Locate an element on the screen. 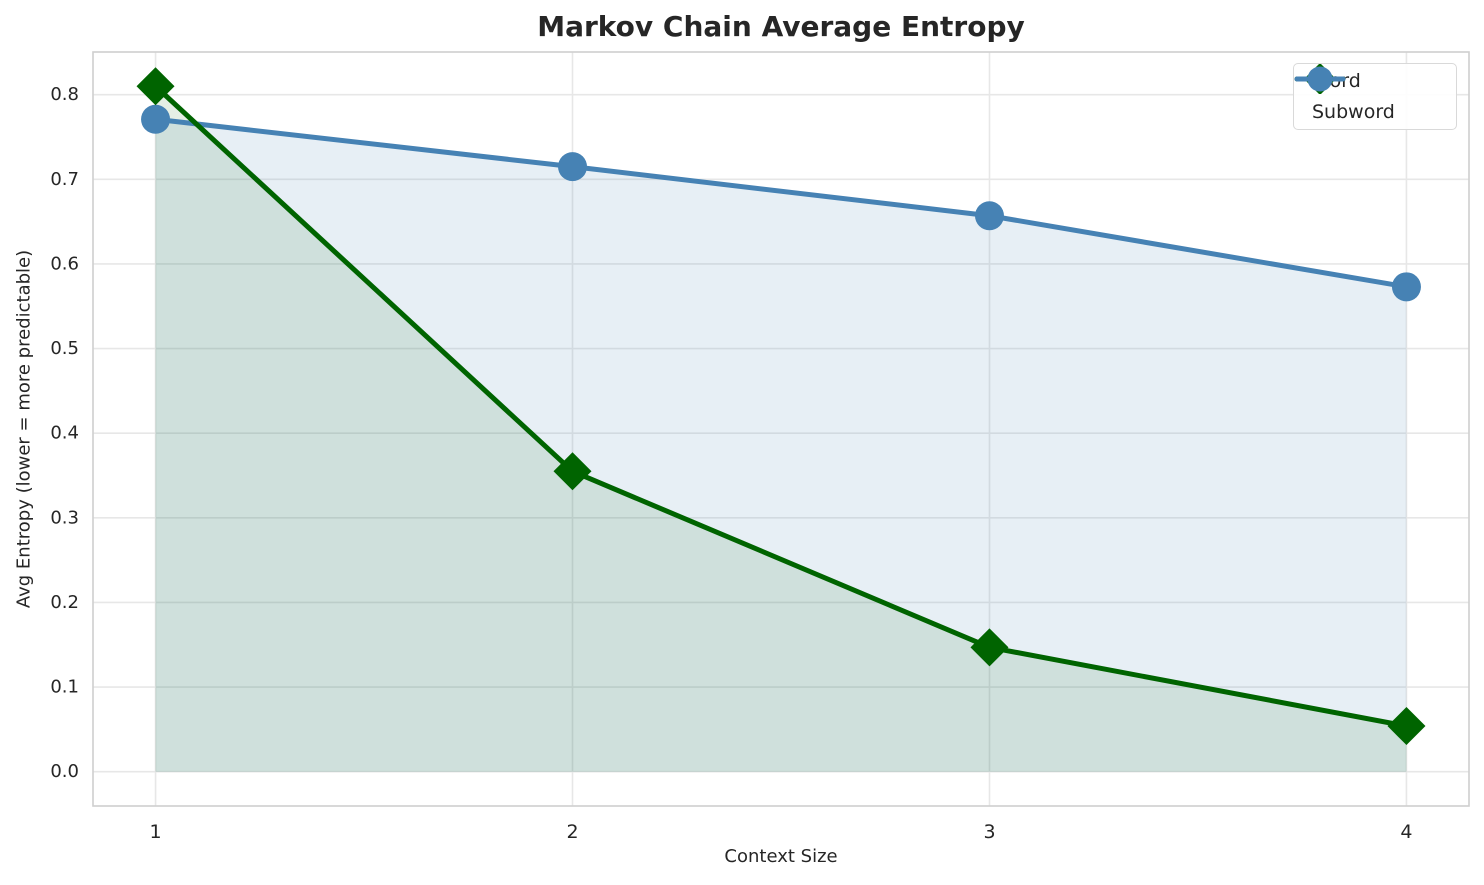  x-tick-label: 3 is located at coordinates (989, 832).